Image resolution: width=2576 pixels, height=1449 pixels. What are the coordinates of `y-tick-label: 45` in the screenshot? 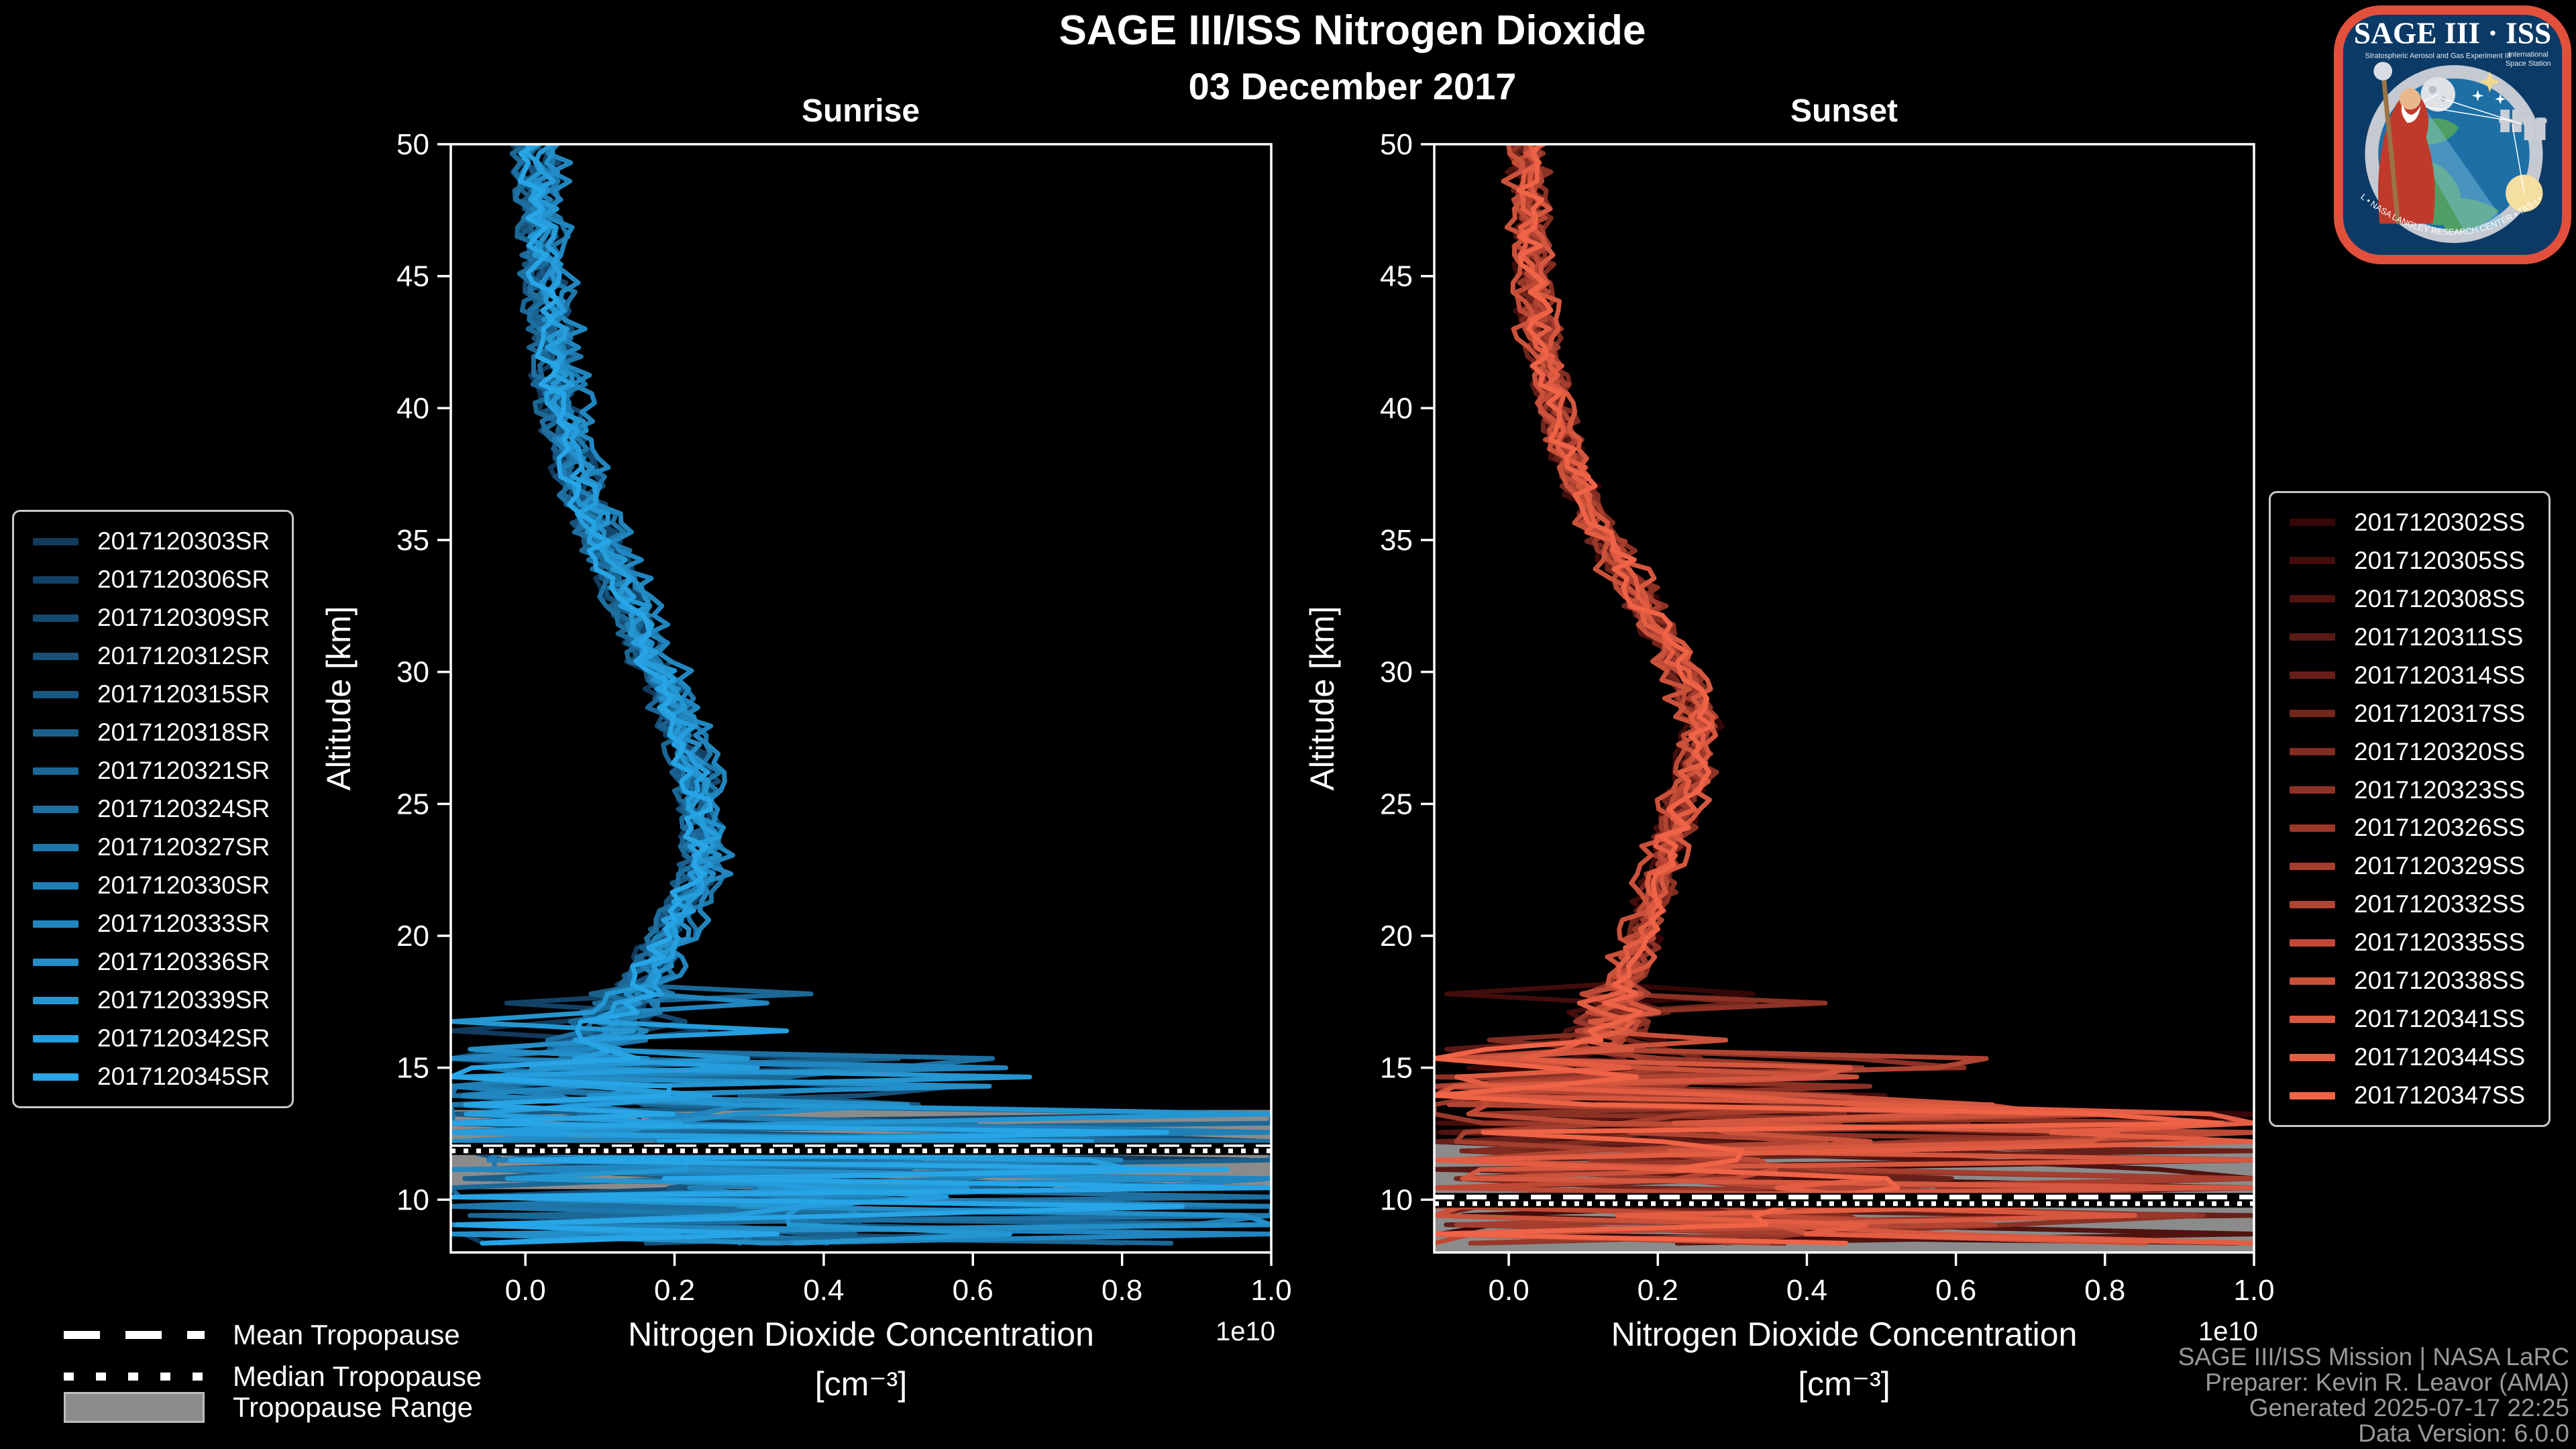 It's located at (412, 276).